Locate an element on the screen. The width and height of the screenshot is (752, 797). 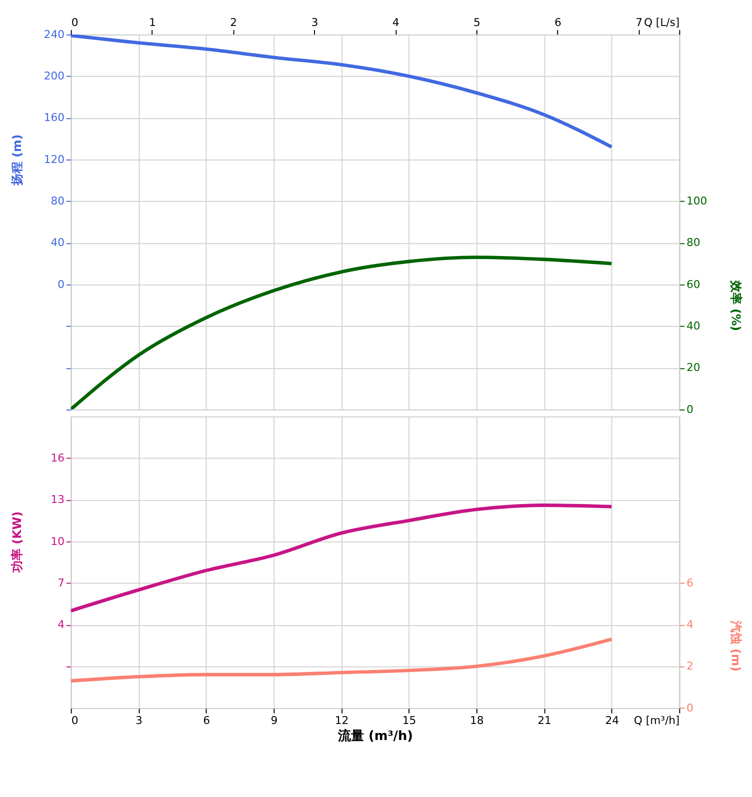
y-tick-label: 240 is located at coordinates (54, 34).